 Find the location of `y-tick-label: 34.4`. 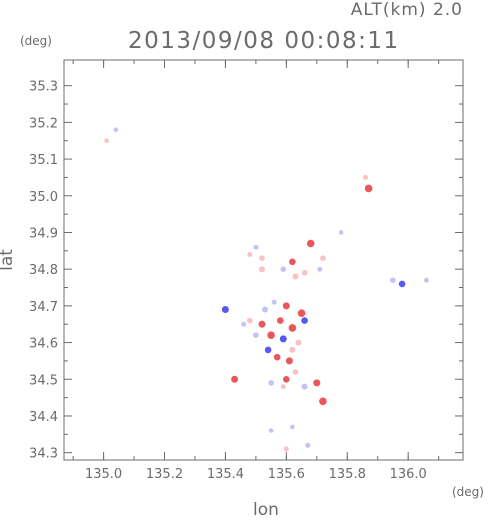

y-tick-label: 34.4 is located at coordinates (43, 417).